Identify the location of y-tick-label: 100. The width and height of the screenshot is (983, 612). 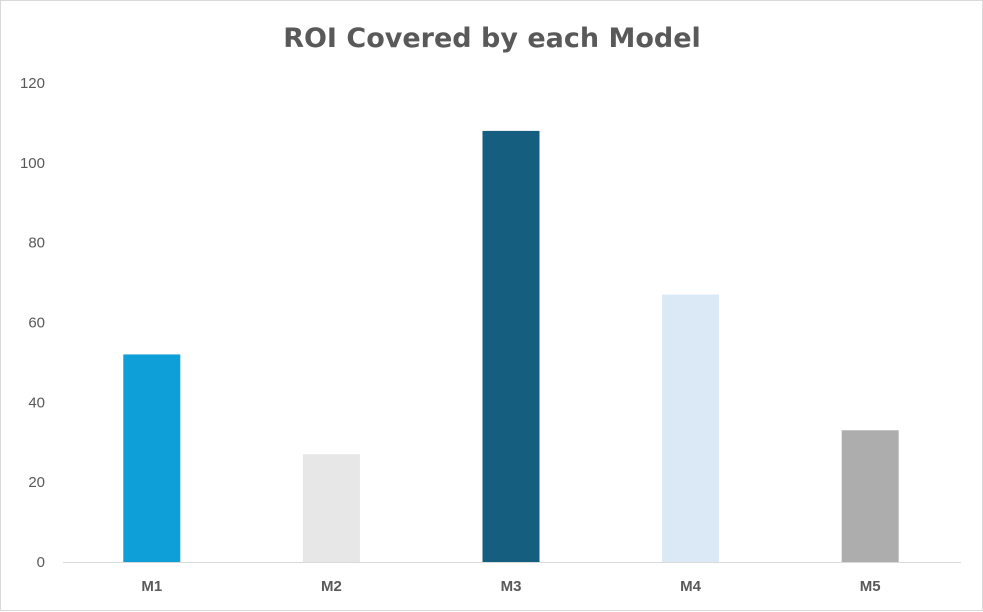
(32, 163).